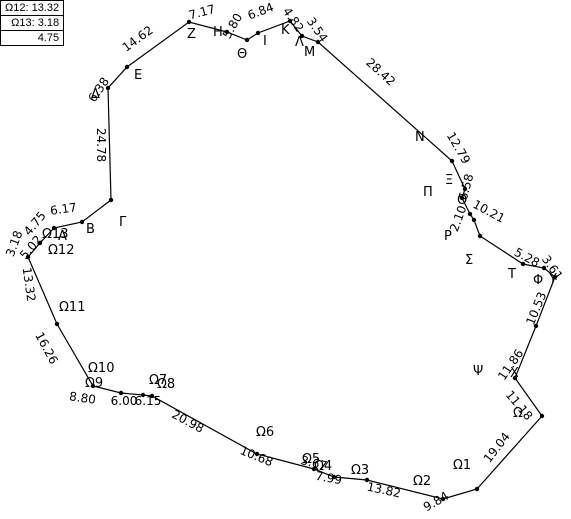 This screenshot has height=519, width=571. Describe the element at coordinates (261, 11) in the screenshot. I see `edge-length-label: 6.84` at that location.